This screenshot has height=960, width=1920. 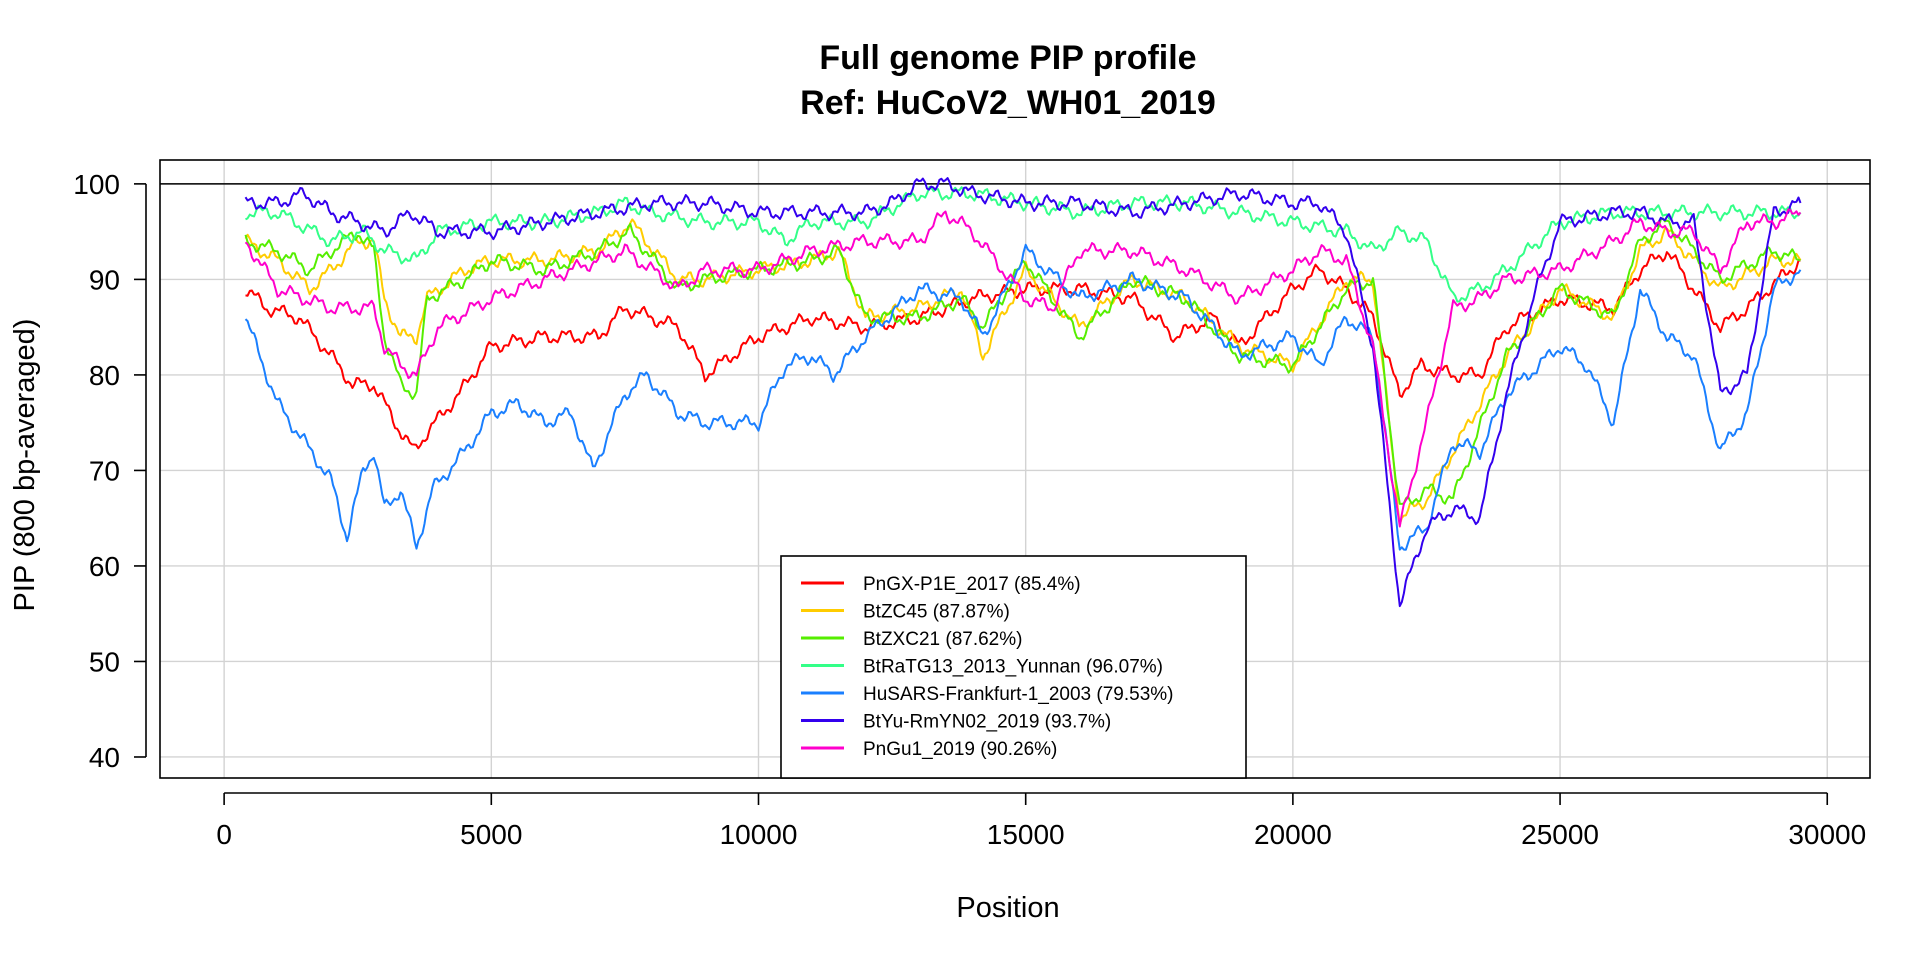 I want to click on x-axis: 0 5000 10000 15000 20000 25000 30000, so click(x=1041, y=821).